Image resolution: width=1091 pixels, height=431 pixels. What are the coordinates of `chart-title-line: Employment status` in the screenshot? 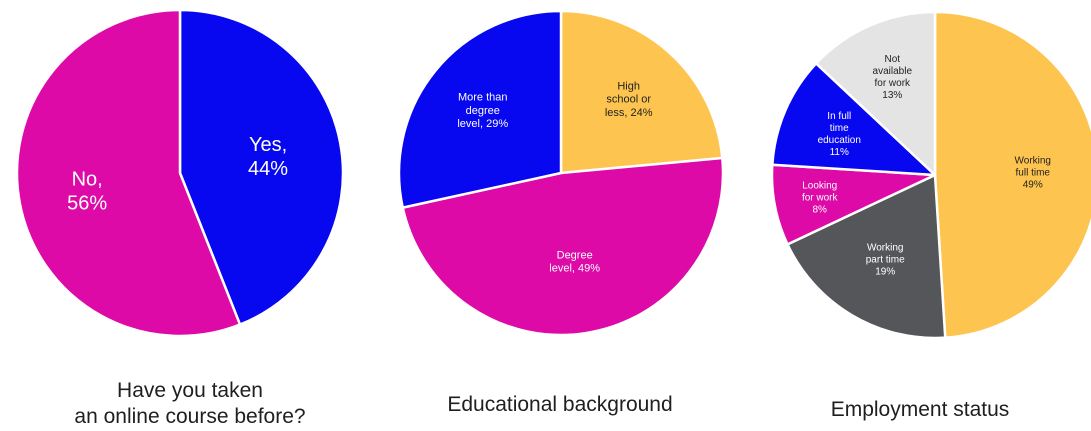 It's located at (920, 409).